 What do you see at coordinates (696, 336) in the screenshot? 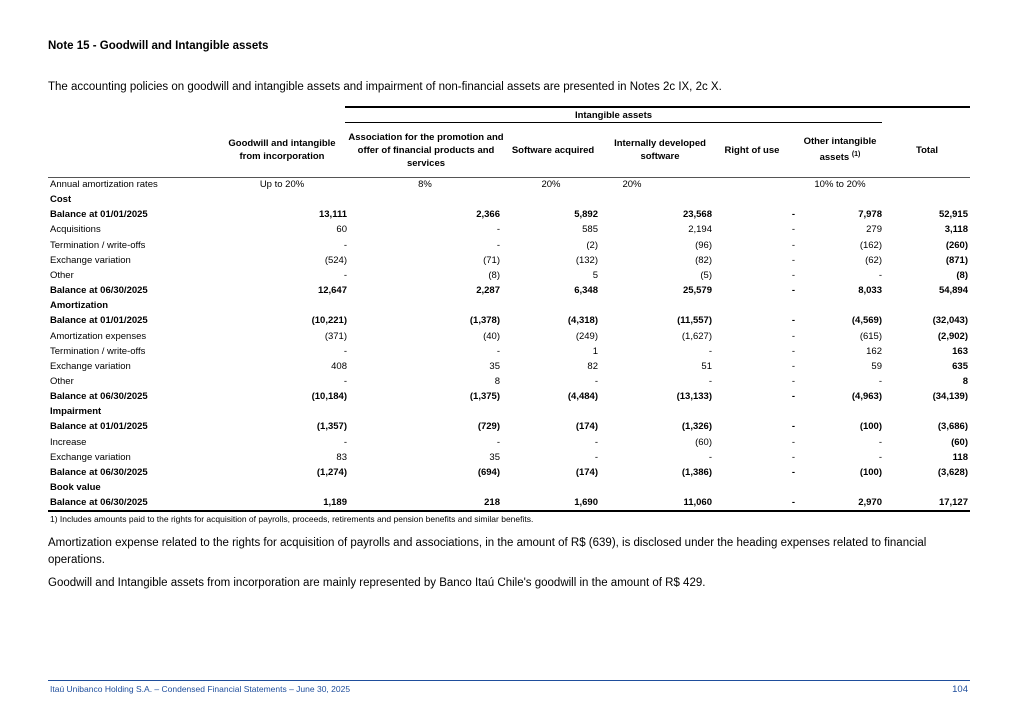
I see `cell: (1,627)` at bounding box center [696, 336].